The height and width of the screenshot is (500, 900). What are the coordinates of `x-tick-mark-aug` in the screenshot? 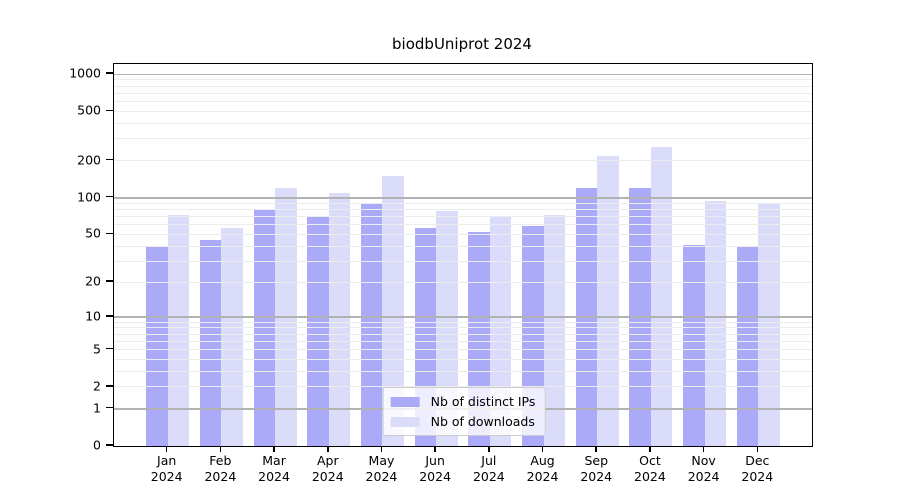 It's located at (542, 449).